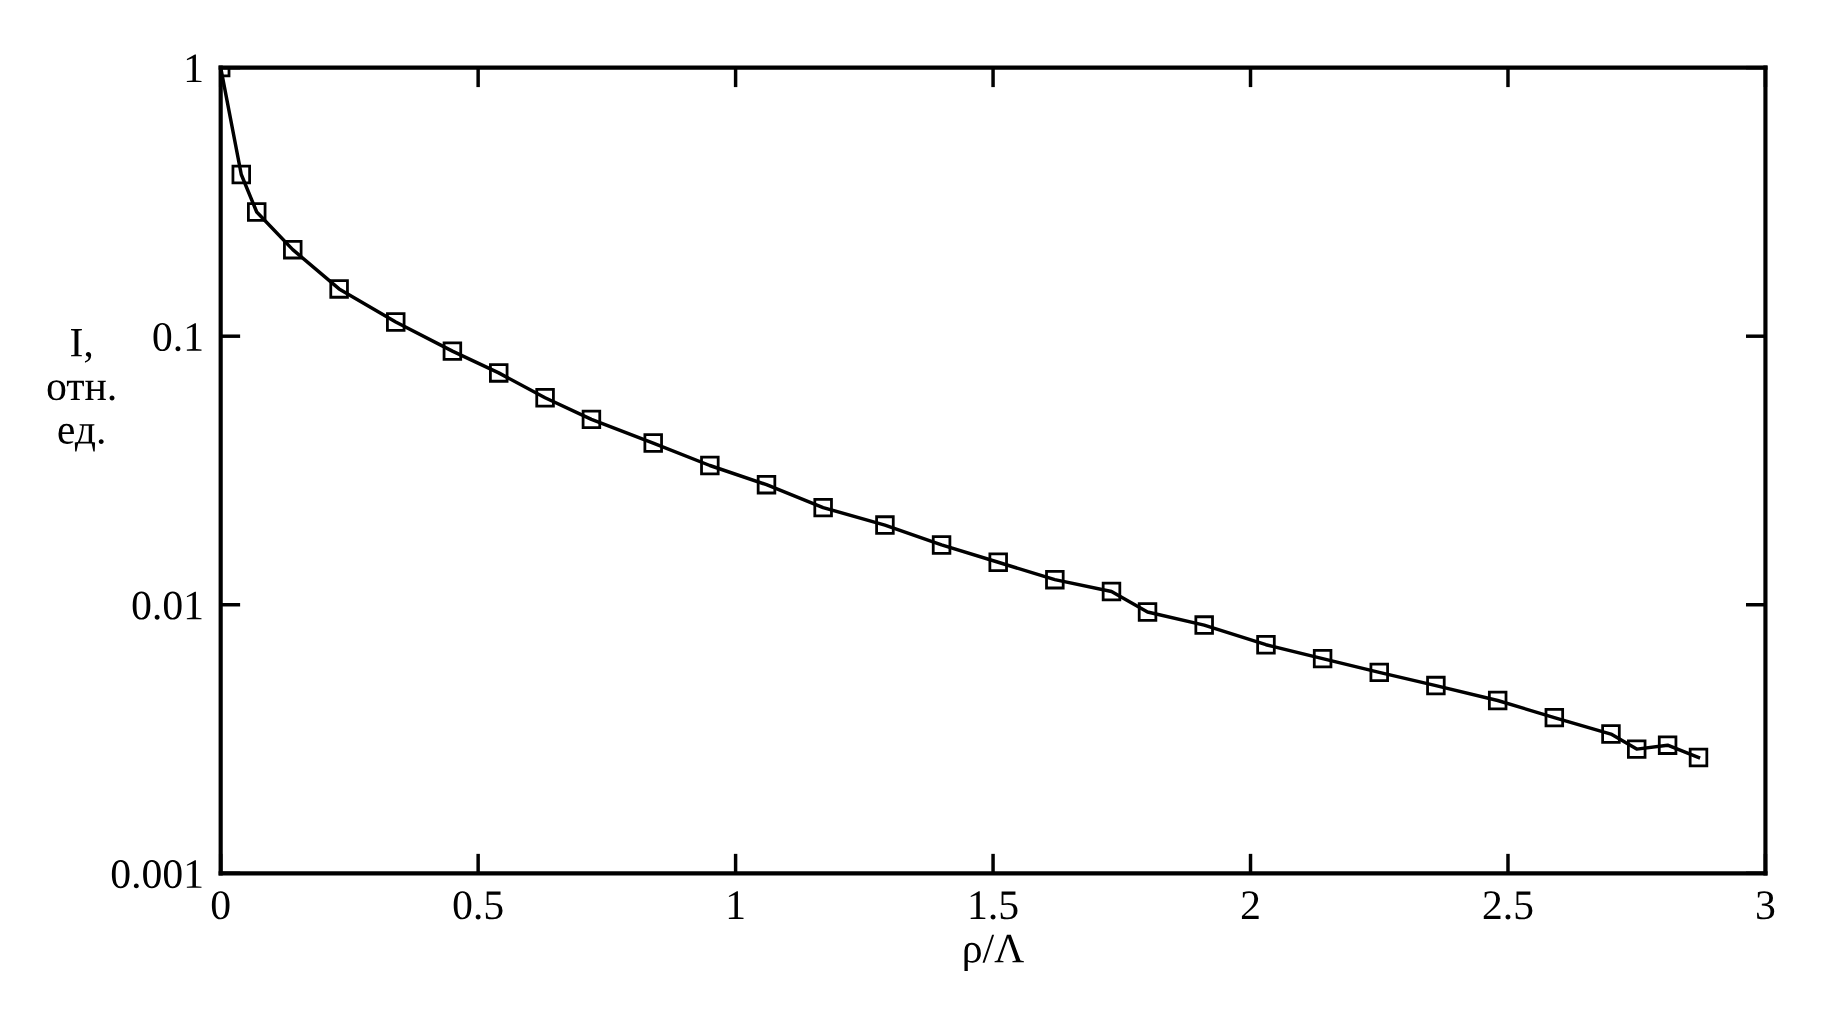  Describe the element at coordinates (478, 905) in the screenshot. I see `x-tick-label: 0.5` at that location.